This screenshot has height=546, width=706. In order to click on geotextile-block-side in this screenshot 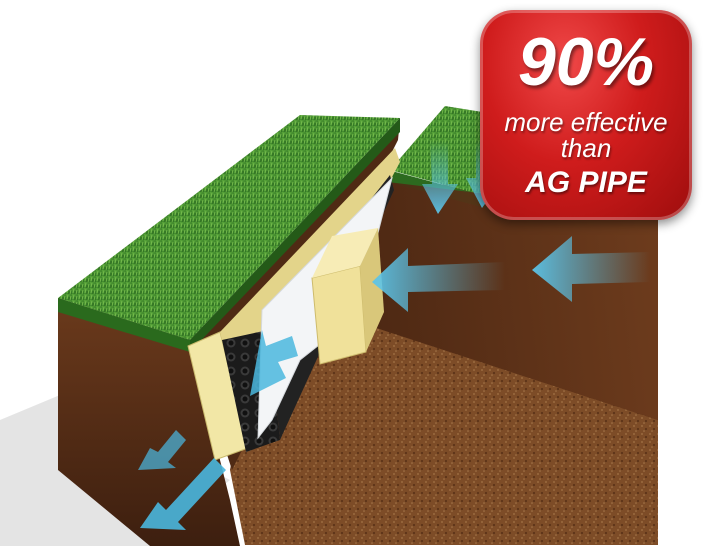, I will do `click(372, 290)`.